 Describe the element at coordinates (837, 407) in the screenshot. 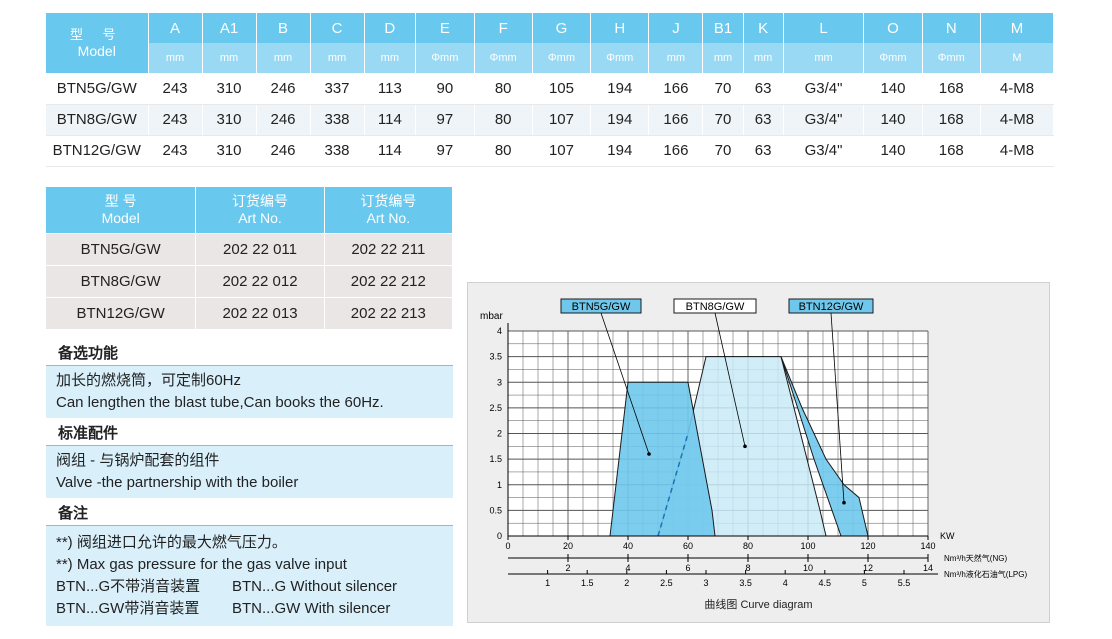

I see `legend-btn12-leader` at that location.